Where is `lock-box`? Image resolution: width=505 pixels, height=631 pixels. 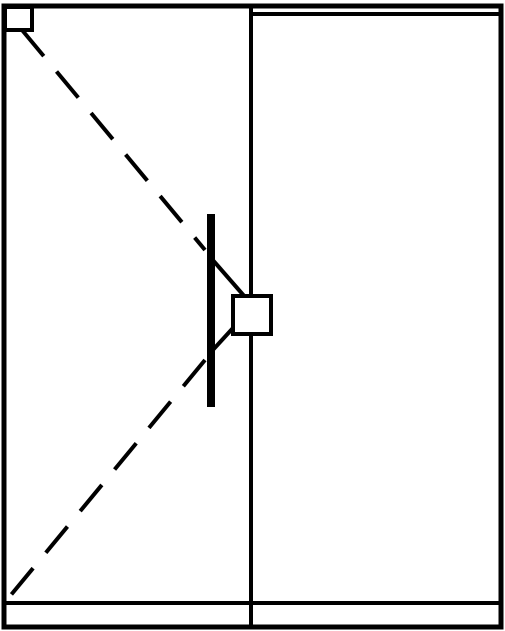
lock-box is located at coordinates (252, 315).